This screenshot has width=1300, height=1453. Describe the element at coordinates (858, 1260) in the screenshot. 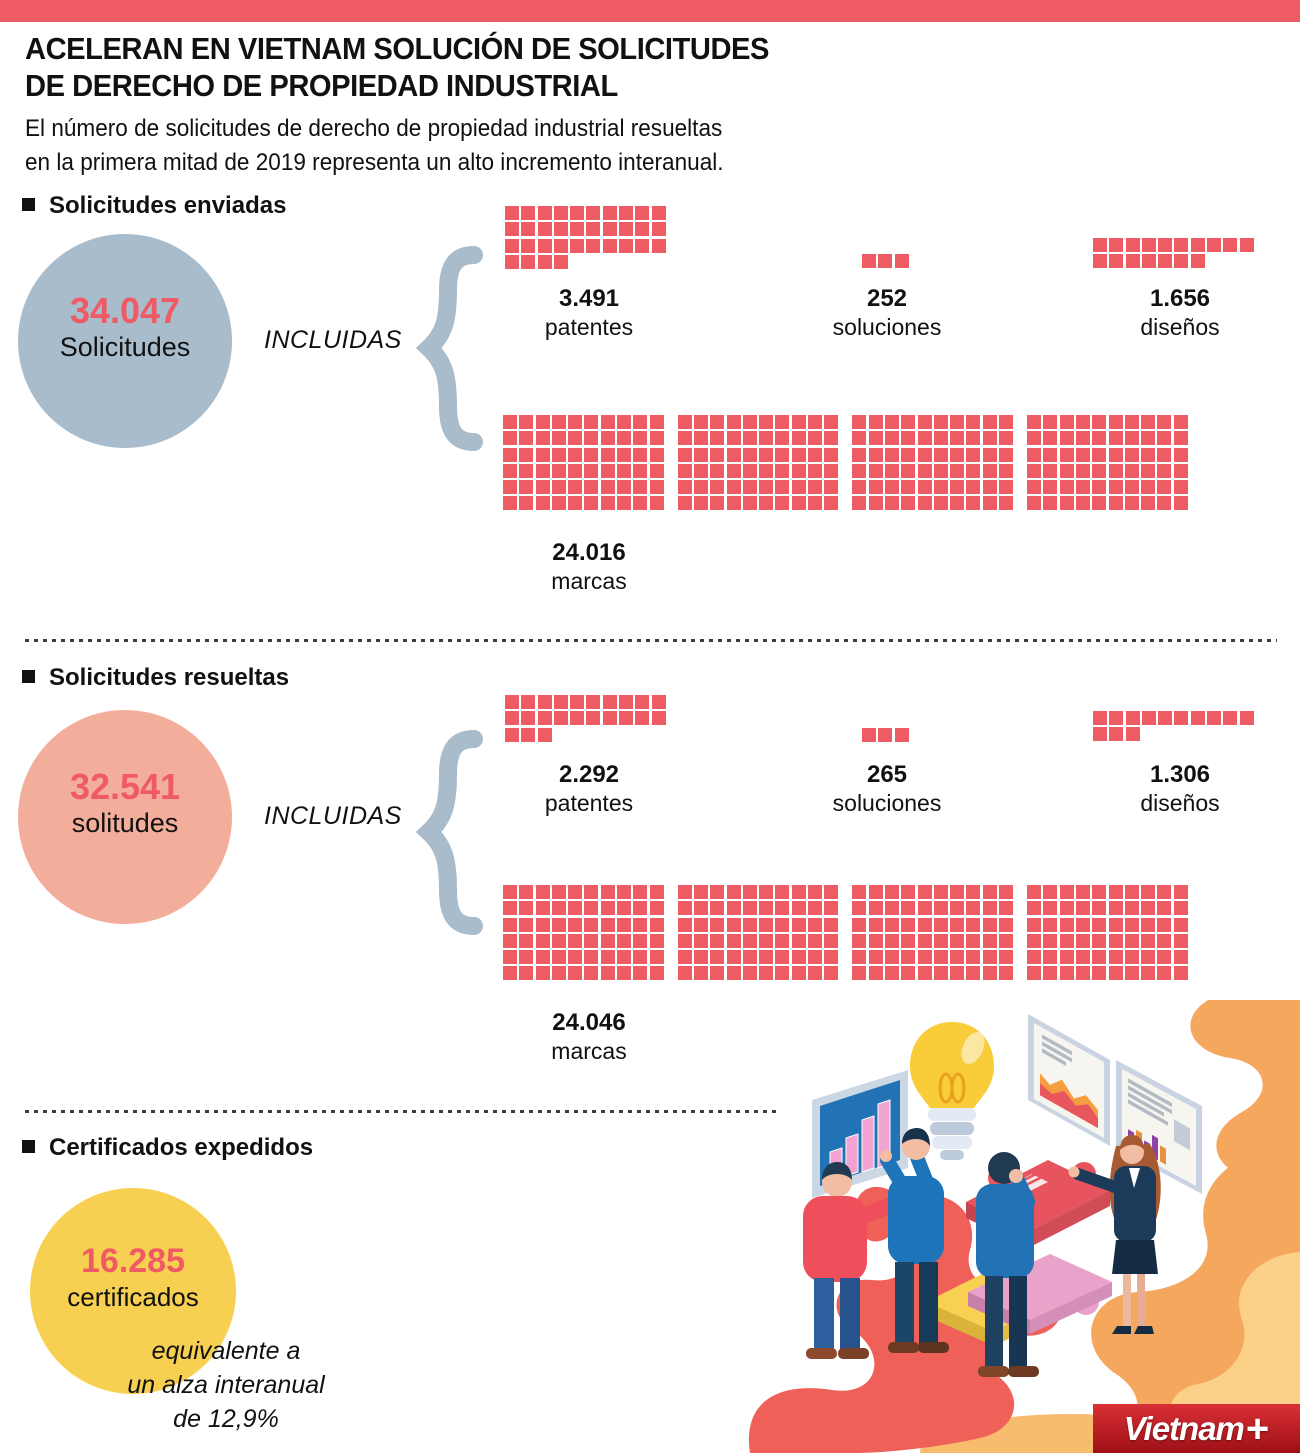

I see `person-red-shirt` at that location.